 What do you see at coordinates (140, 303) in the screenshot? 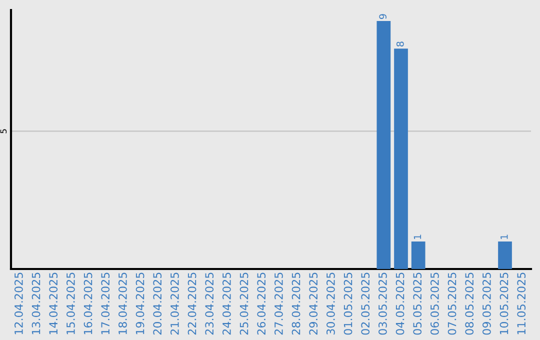
I see `x-tick-label: 19.04.2025` at bounding box center [140, 303].